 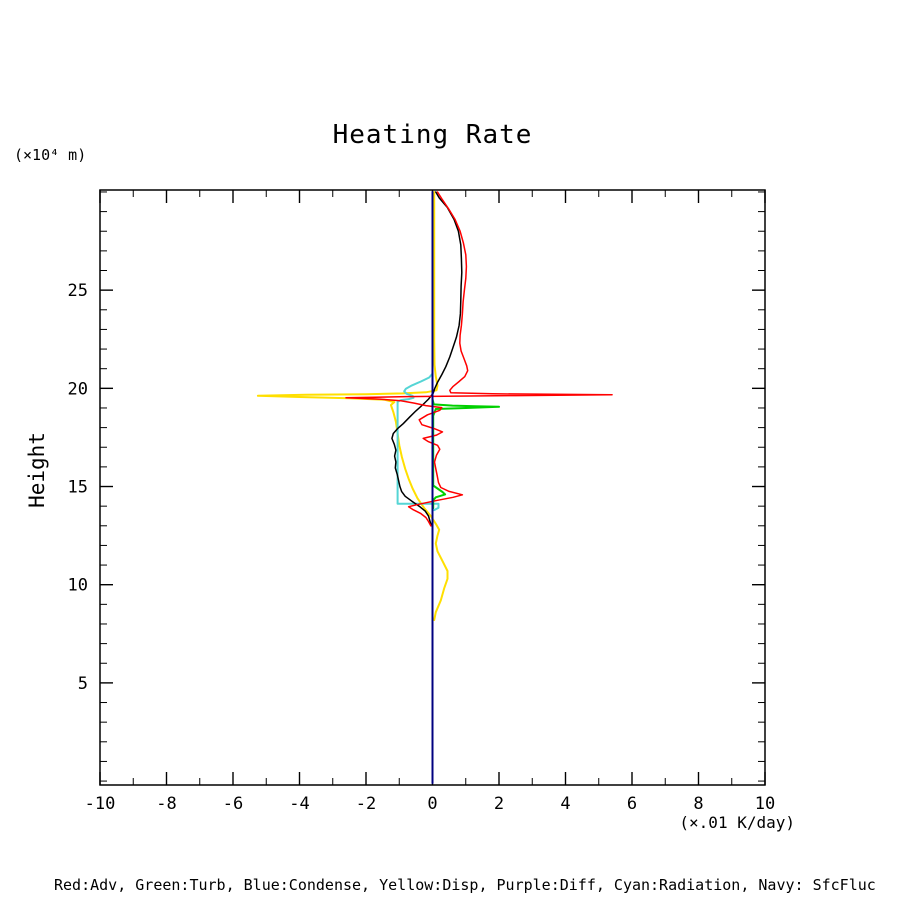 I want to click on y-axis-unit-label: (×10⁴ m), so click(x=50, y=155).